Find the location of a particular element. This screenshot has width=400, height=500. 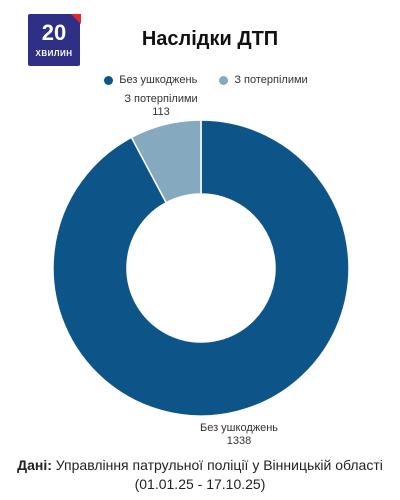

legend-label-victims: З потерпілими is located at coordinates (271, 80).